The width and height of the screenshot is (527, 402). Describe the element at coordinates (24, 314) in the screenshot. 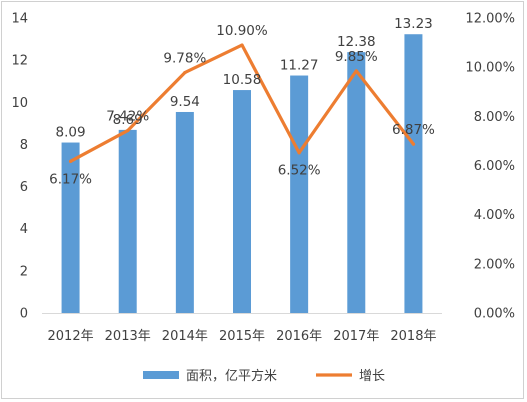

I see `y-left-tick-label: 0` at that location.